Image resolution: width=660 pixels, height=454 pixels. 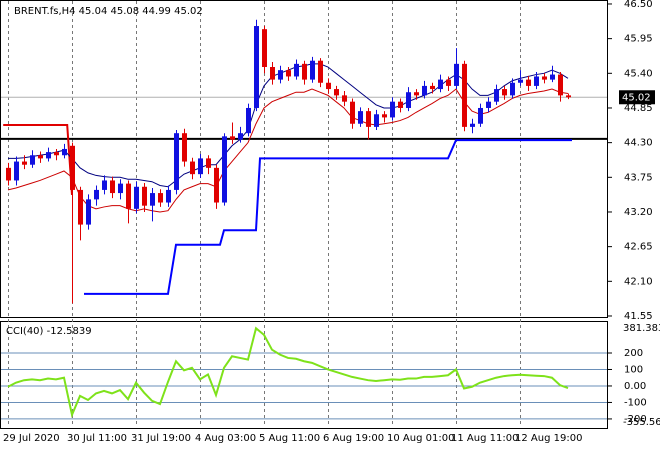 I want to click on y-tick-label: 43.20, so click(x=638, y=212).